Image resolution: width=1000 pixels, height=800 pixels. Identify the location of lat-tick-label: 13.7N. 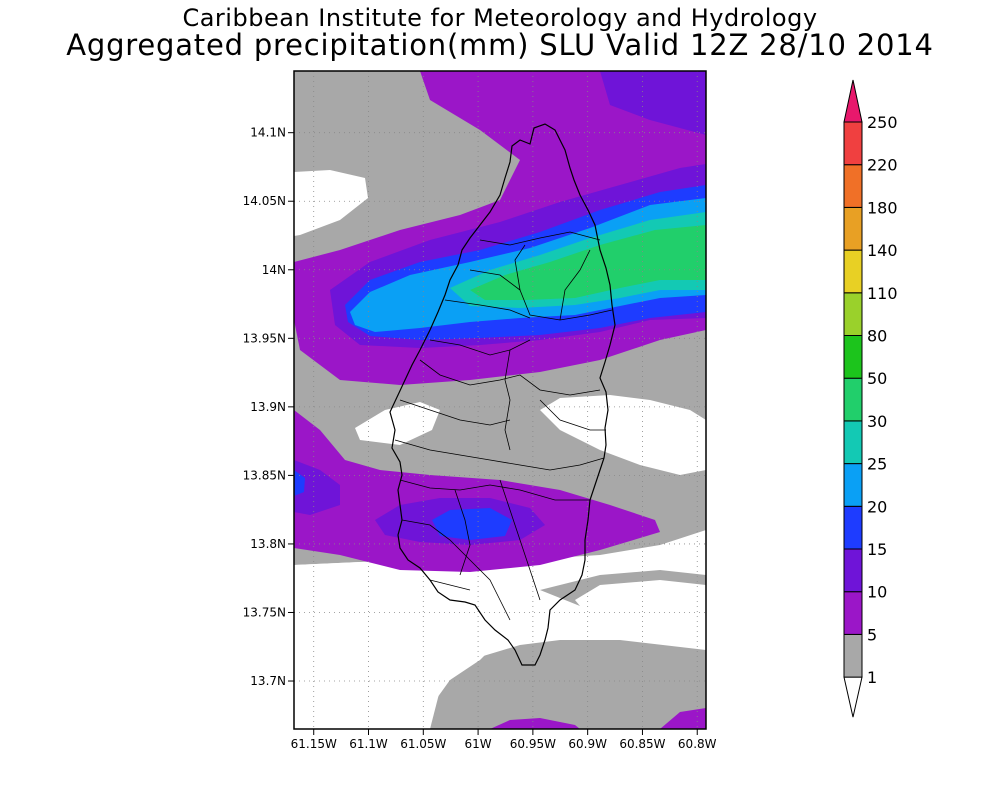
(268, 681).